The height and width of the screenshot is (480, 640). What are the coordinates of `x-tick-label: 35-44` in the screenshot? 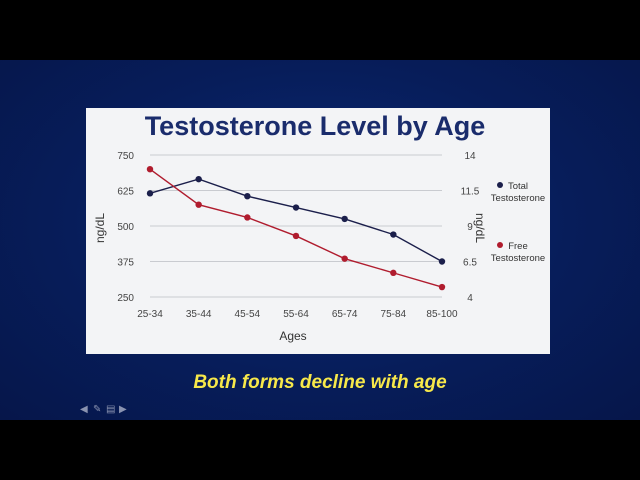 It's located at (199, 314).